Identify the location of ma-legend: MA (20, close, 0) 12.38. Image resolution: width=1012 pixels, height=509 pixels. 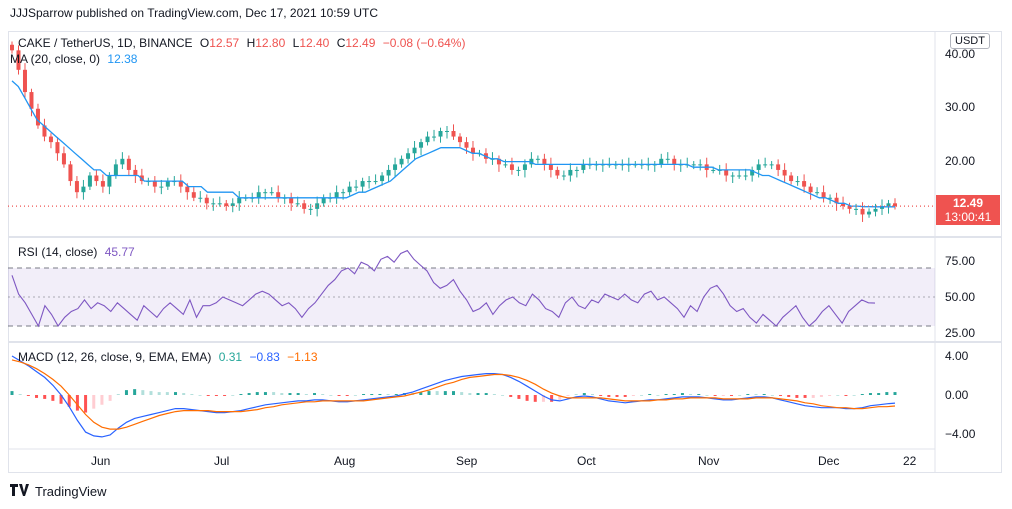
(75, 59).